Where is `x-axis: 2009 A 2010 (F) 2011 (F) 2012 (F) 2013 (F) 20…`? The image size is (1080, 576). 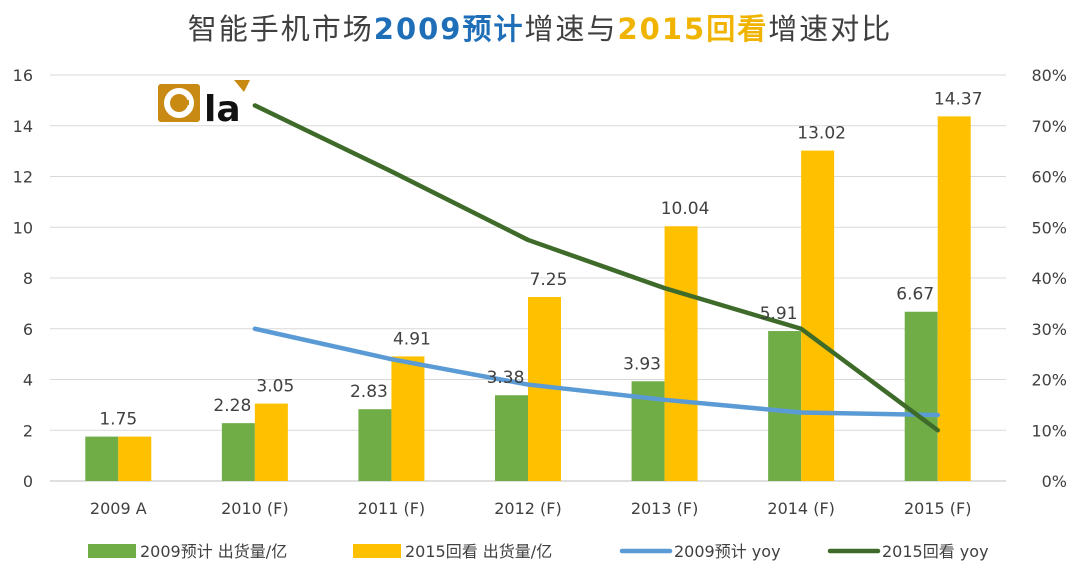
x-axis: 2009 A 2010 (F) 2011 (F) 2012 (F) 2013 (F) 20… is located at coordinates (531, 508).